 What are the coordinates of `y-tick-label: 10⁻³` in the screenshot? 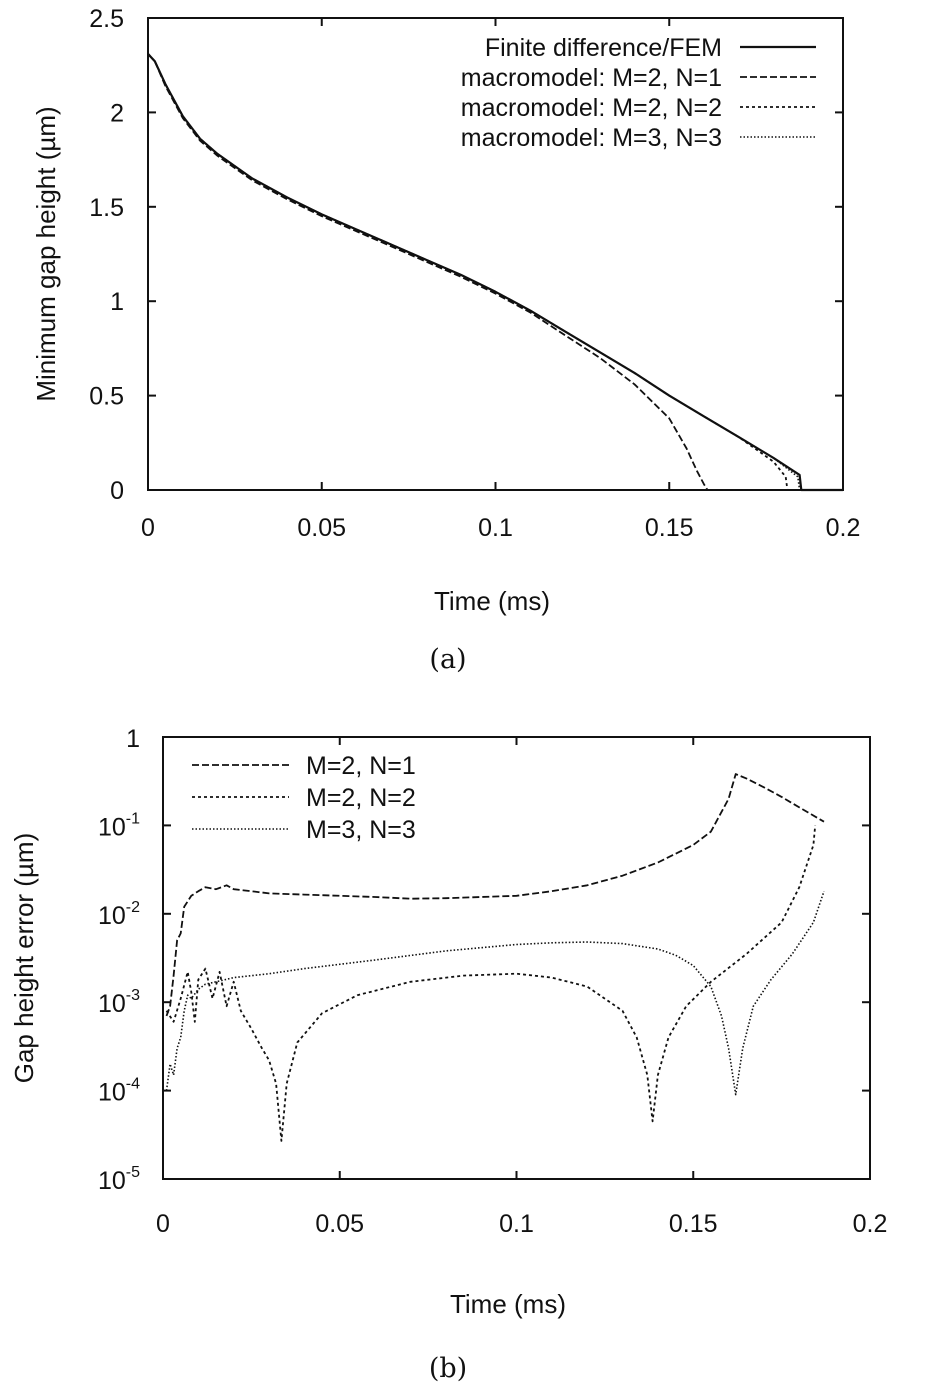 It's located at (119, 1002).